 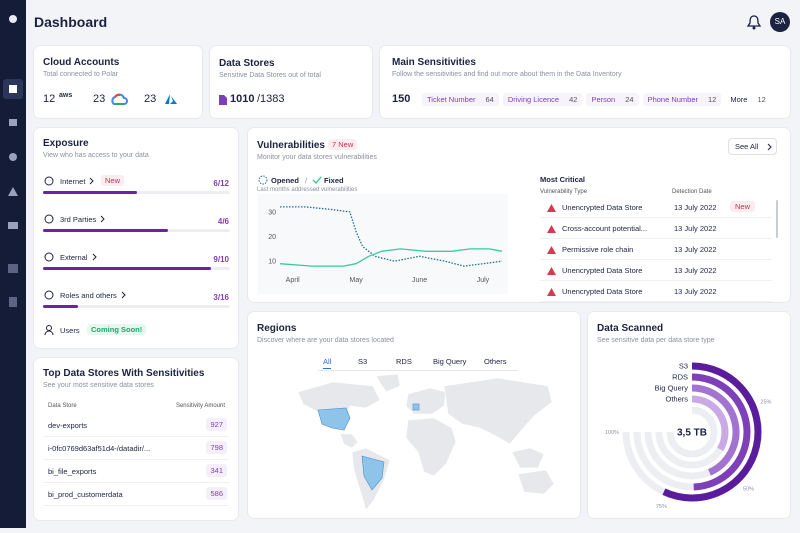 I want to click on azure-logo, so click(x=171, y=99).